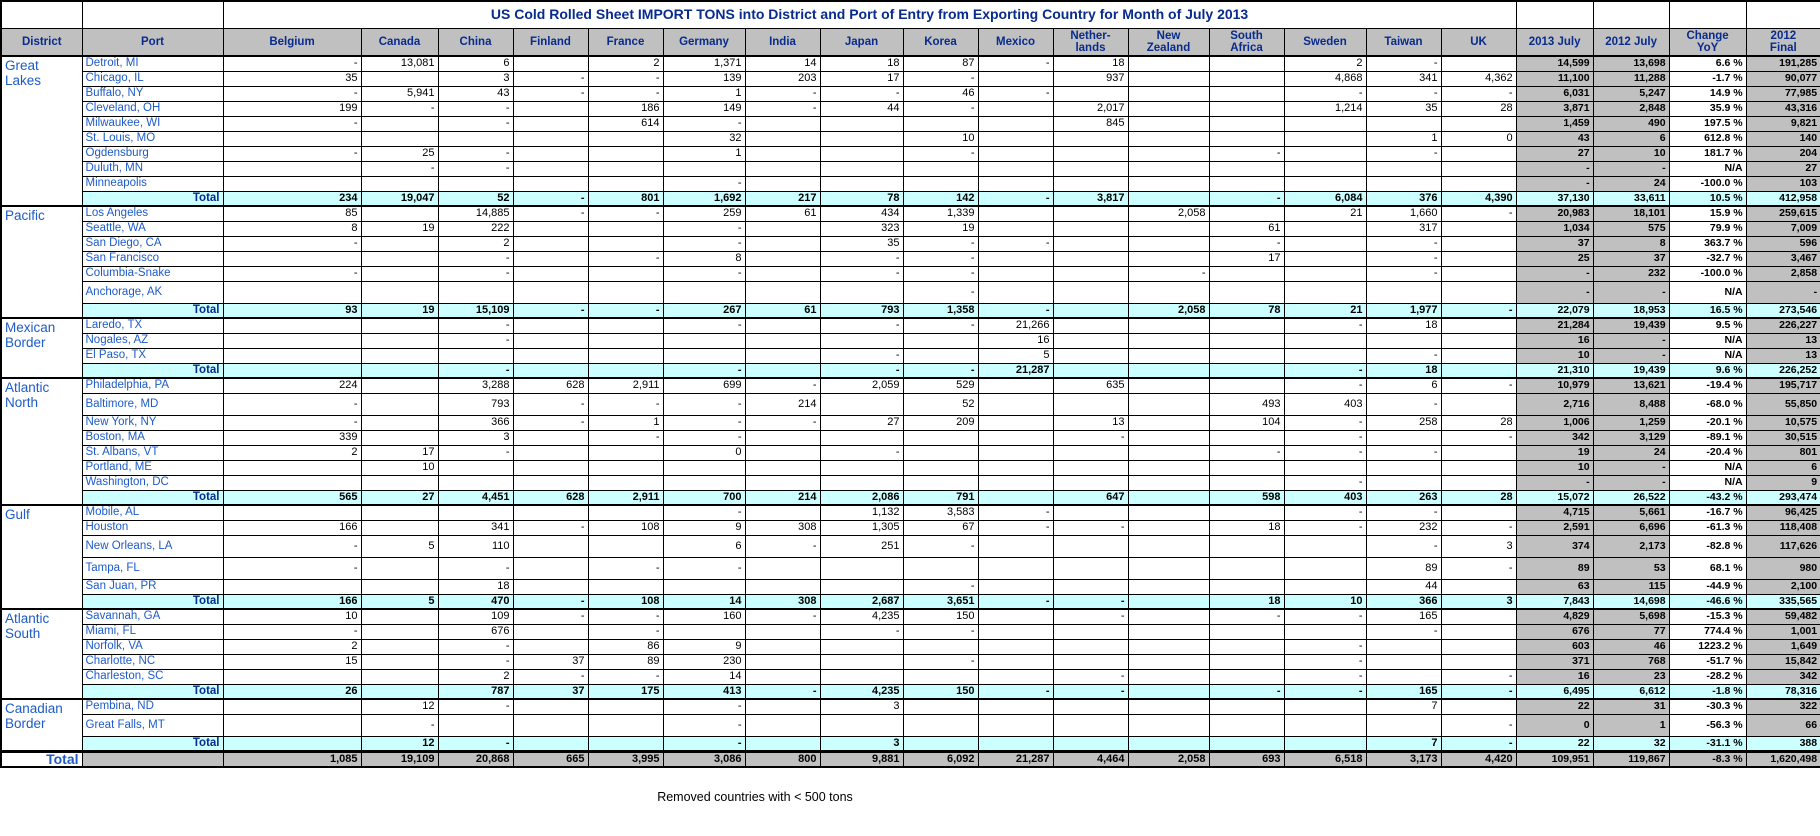  Describe the element at coordinates (1707, 646) in the screenshot. I see `cell-change-yoy: 1223.2 %` at that location.